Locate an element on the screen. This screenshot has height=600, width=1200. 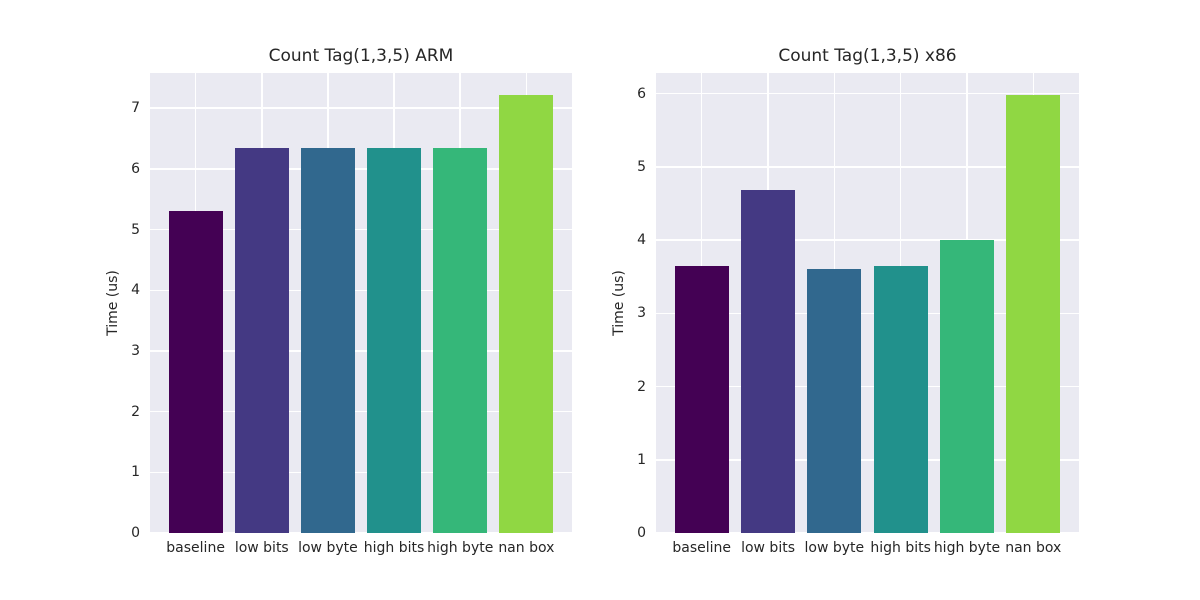
chart-title: Count Tag(1,3,5) ARM is located at coordinates (361, 56).